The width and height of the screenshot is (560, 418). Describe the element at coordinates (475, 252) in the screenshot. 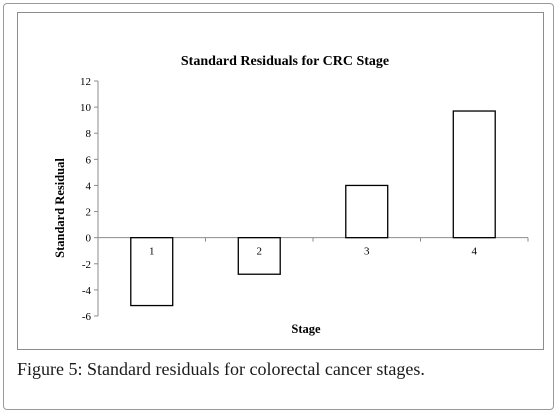

I see `x-category-label: 4` at that location.